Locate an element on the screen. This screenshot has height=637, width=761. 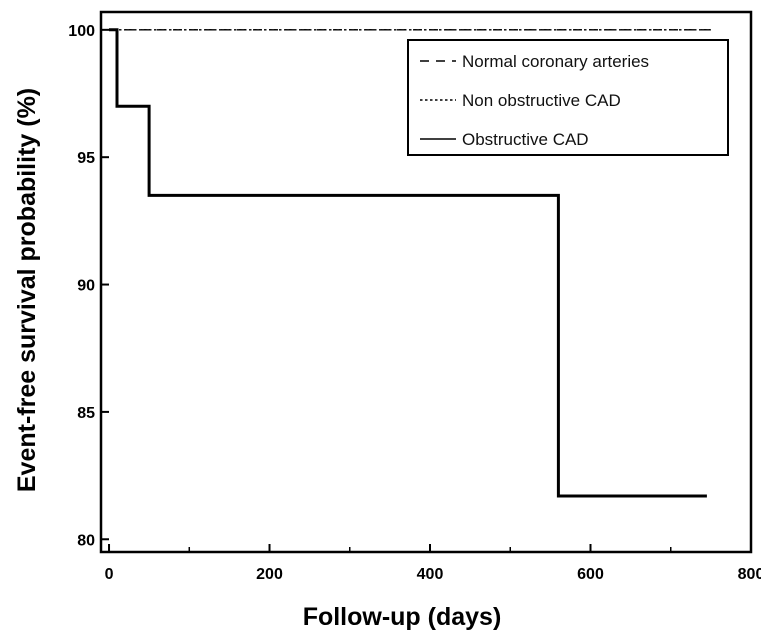
x-axis-title: Follow-up (days) is located at coordinates (402, 617).